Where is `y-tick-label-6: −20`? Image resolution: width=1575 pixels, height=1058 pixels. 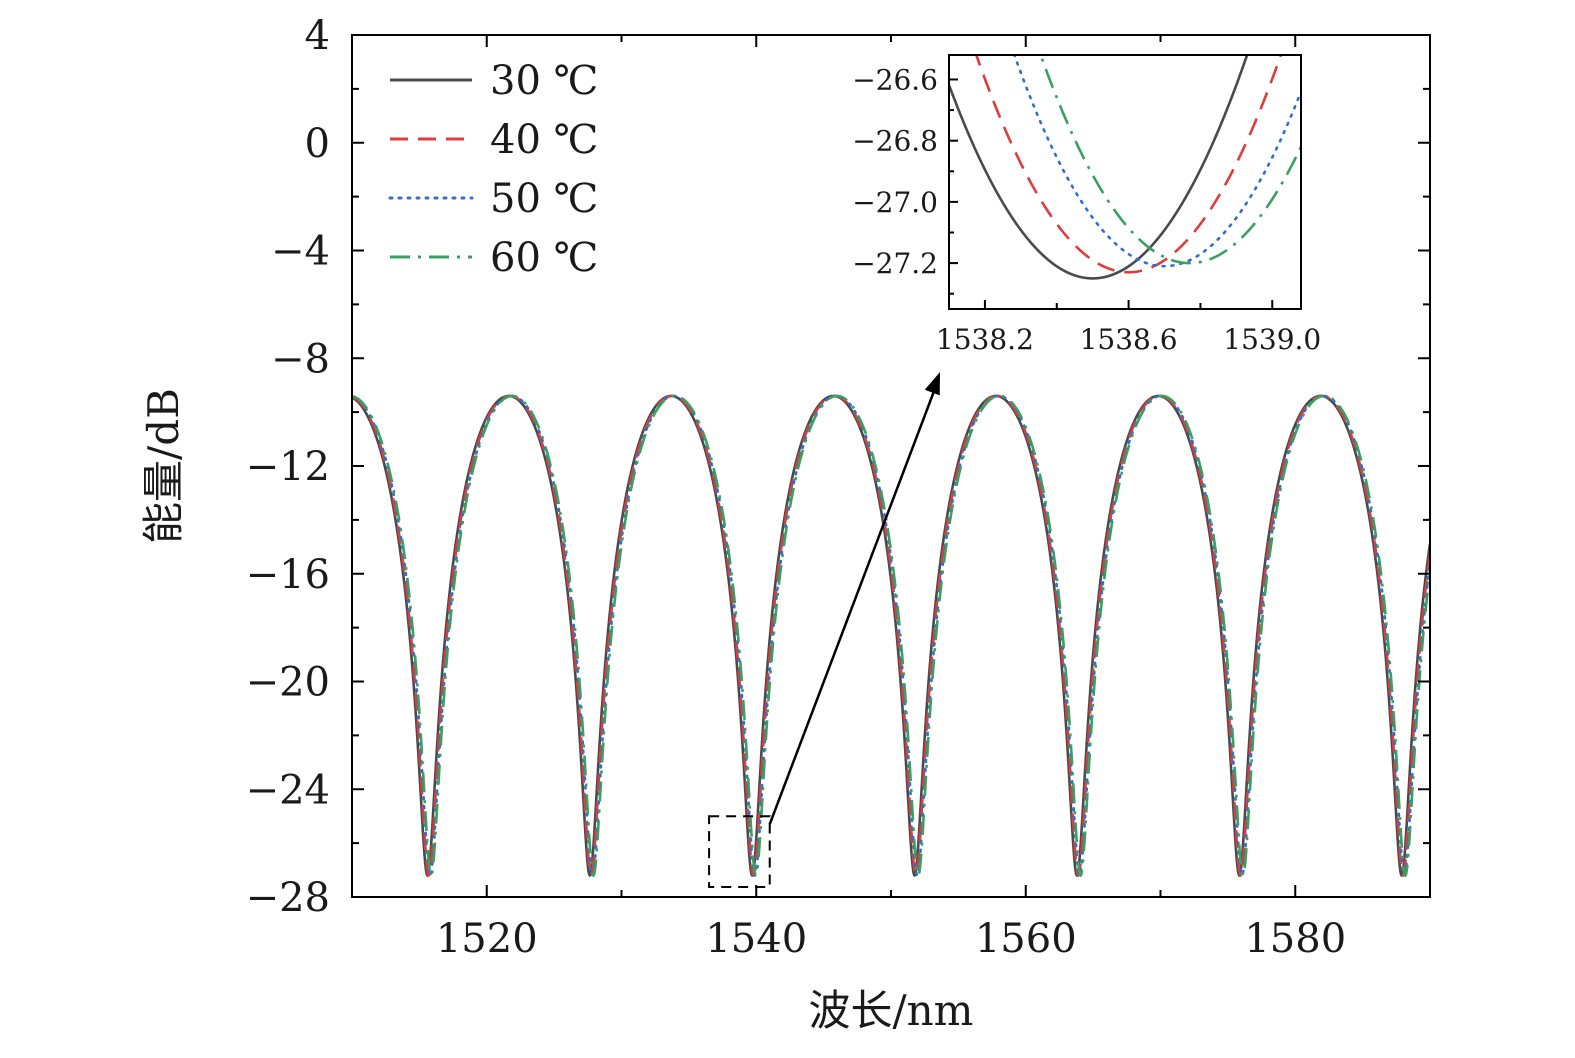 y-tick-label-6: −20 is located at coordinates (288, 683).